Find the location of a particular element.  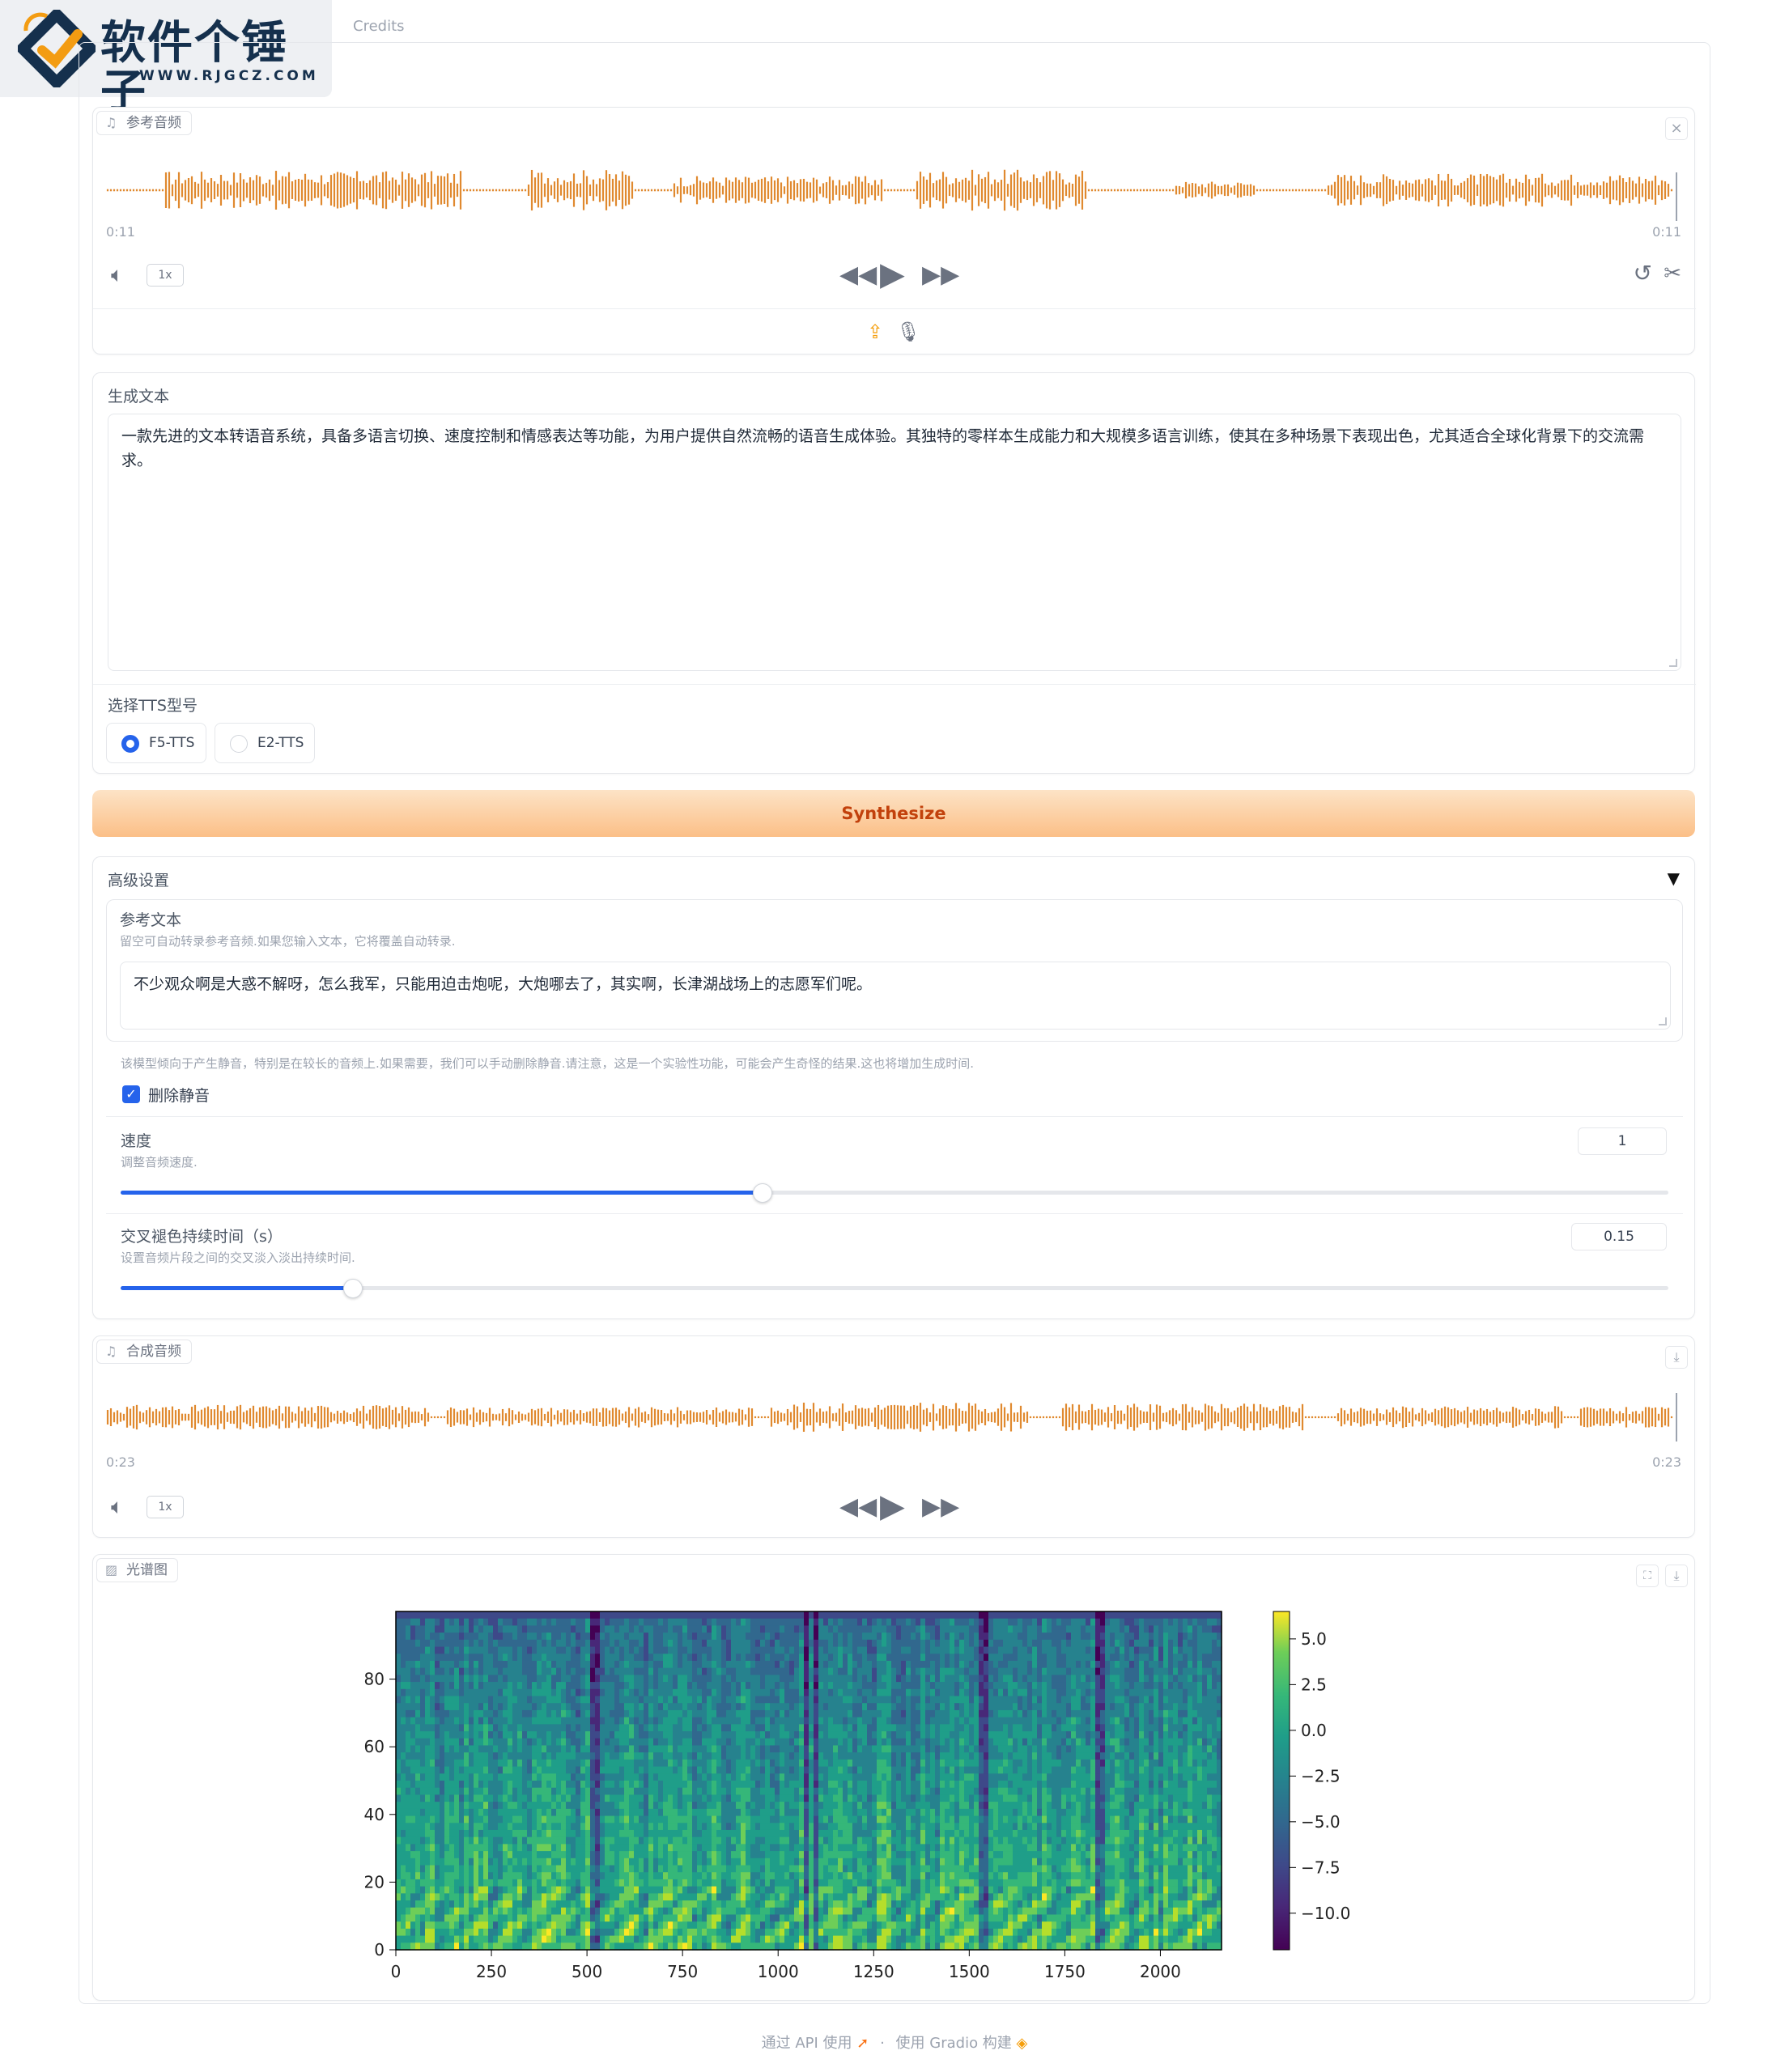

clear-audio-button: × is located at coordinates (1676, 128).